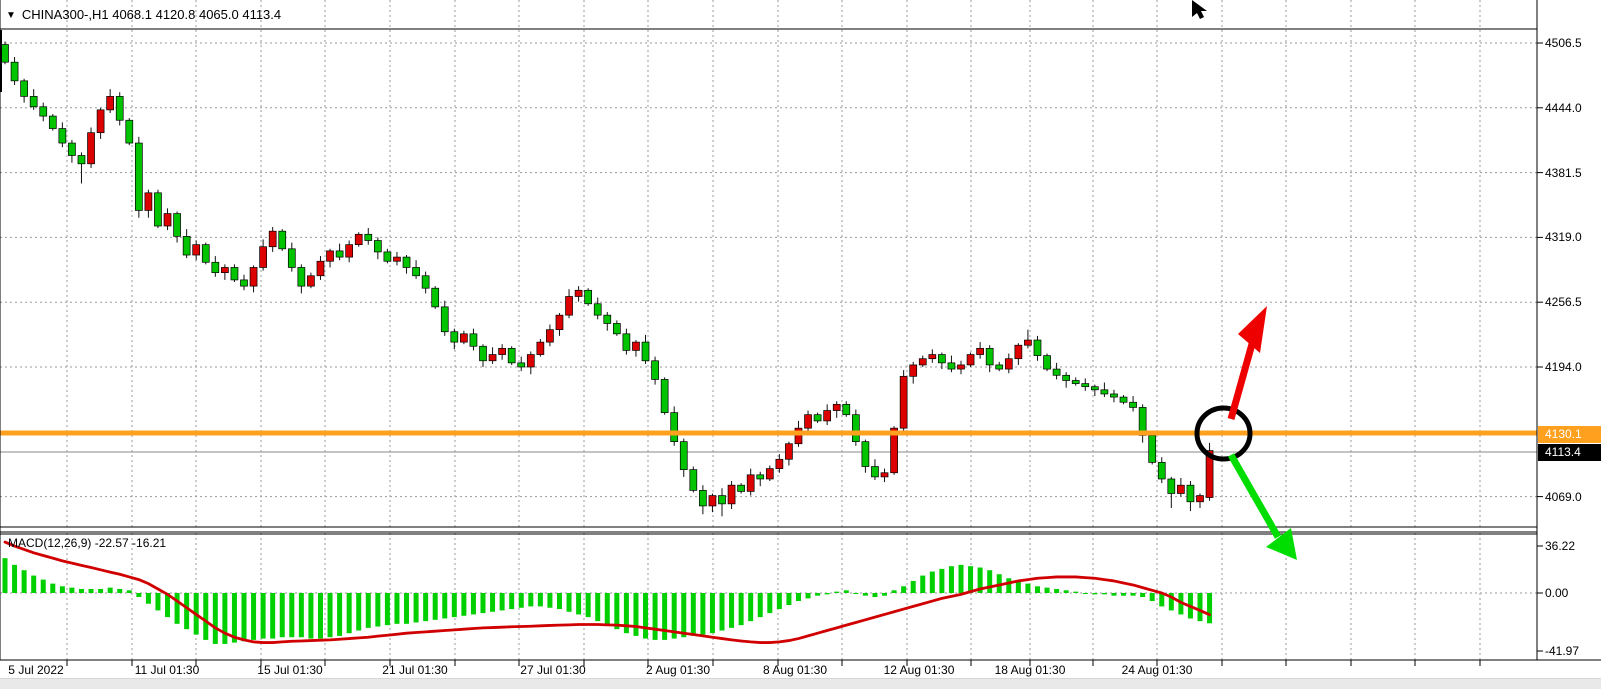  Describe the element at coordinates (1241, 381) in the screenshot. I see `bullish-arrow-annotation` at that location.